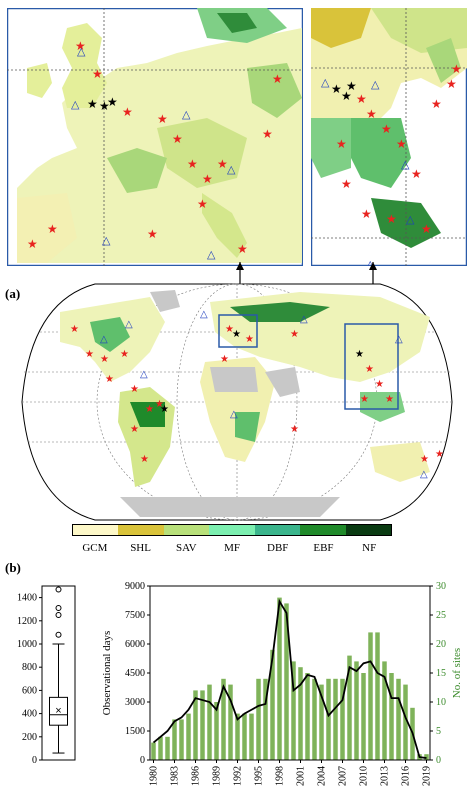 The width and height of the screenshot is (474, 792). Describe the element at coordinates (277, 530) in the screenshot. I see `legend-swatch-dbf` at that location.